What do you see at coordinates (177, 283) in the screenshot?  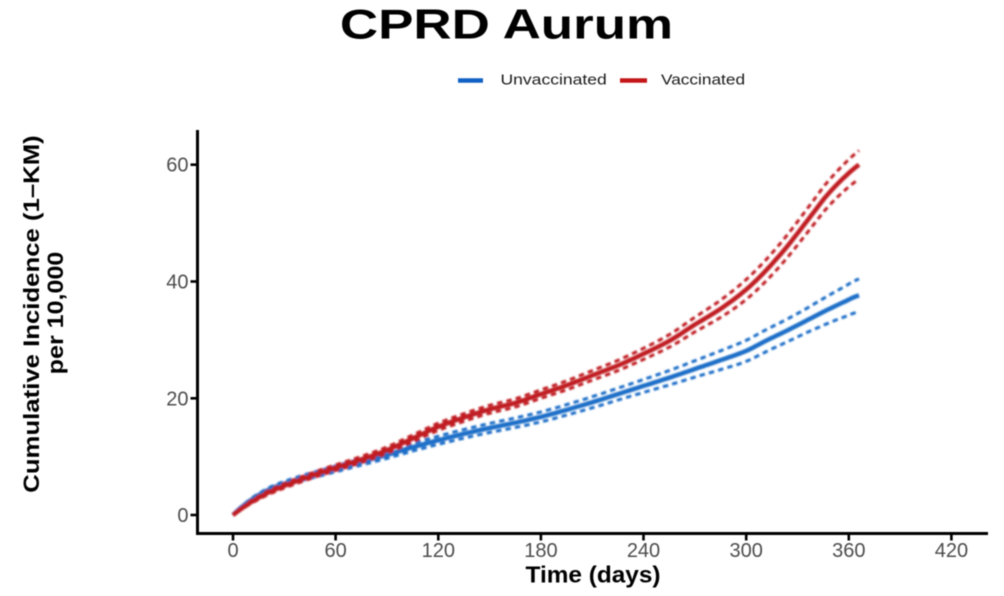 I see `svg-text: 40` at bounding box center [177, 283].